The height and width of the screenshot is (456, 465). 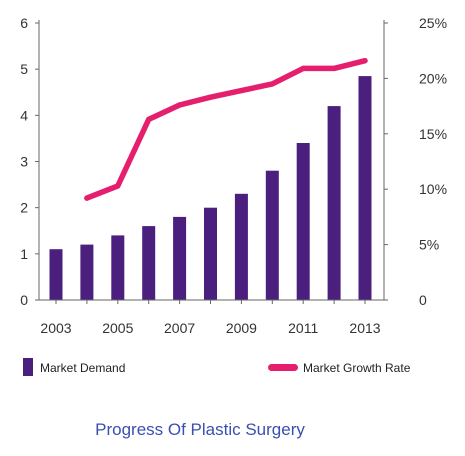 I want to click on point-market-growth-rate-2009, so click(x=241, y=91).